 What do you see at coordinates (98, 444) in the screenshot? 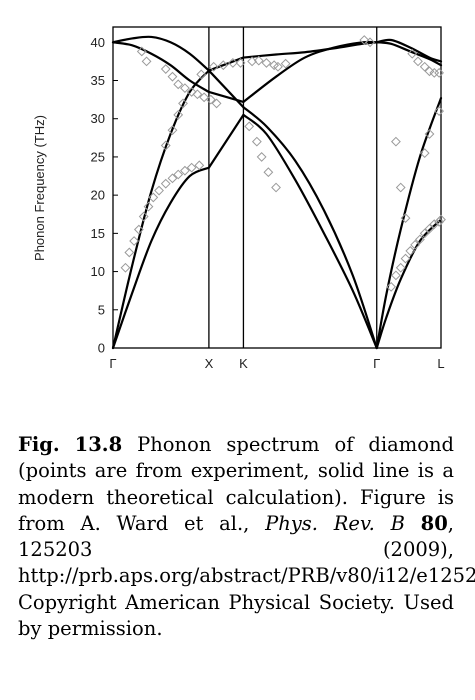
I see `caption-fig-number: 13.8` at bounding box center [98, 444].